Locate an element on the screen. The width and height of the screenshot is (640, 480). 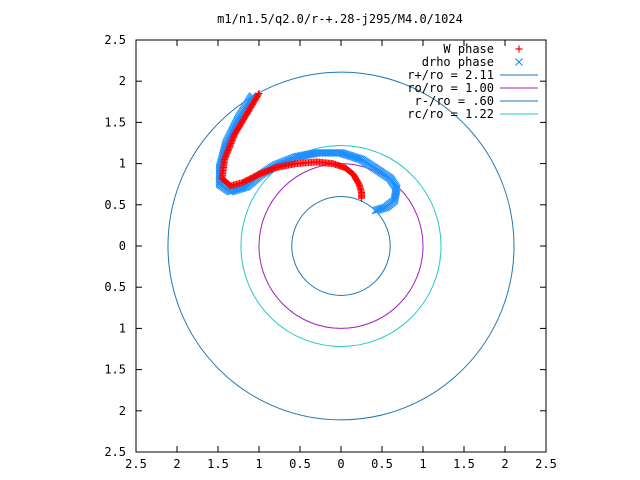
data-series is located at coordinates (308, 152).